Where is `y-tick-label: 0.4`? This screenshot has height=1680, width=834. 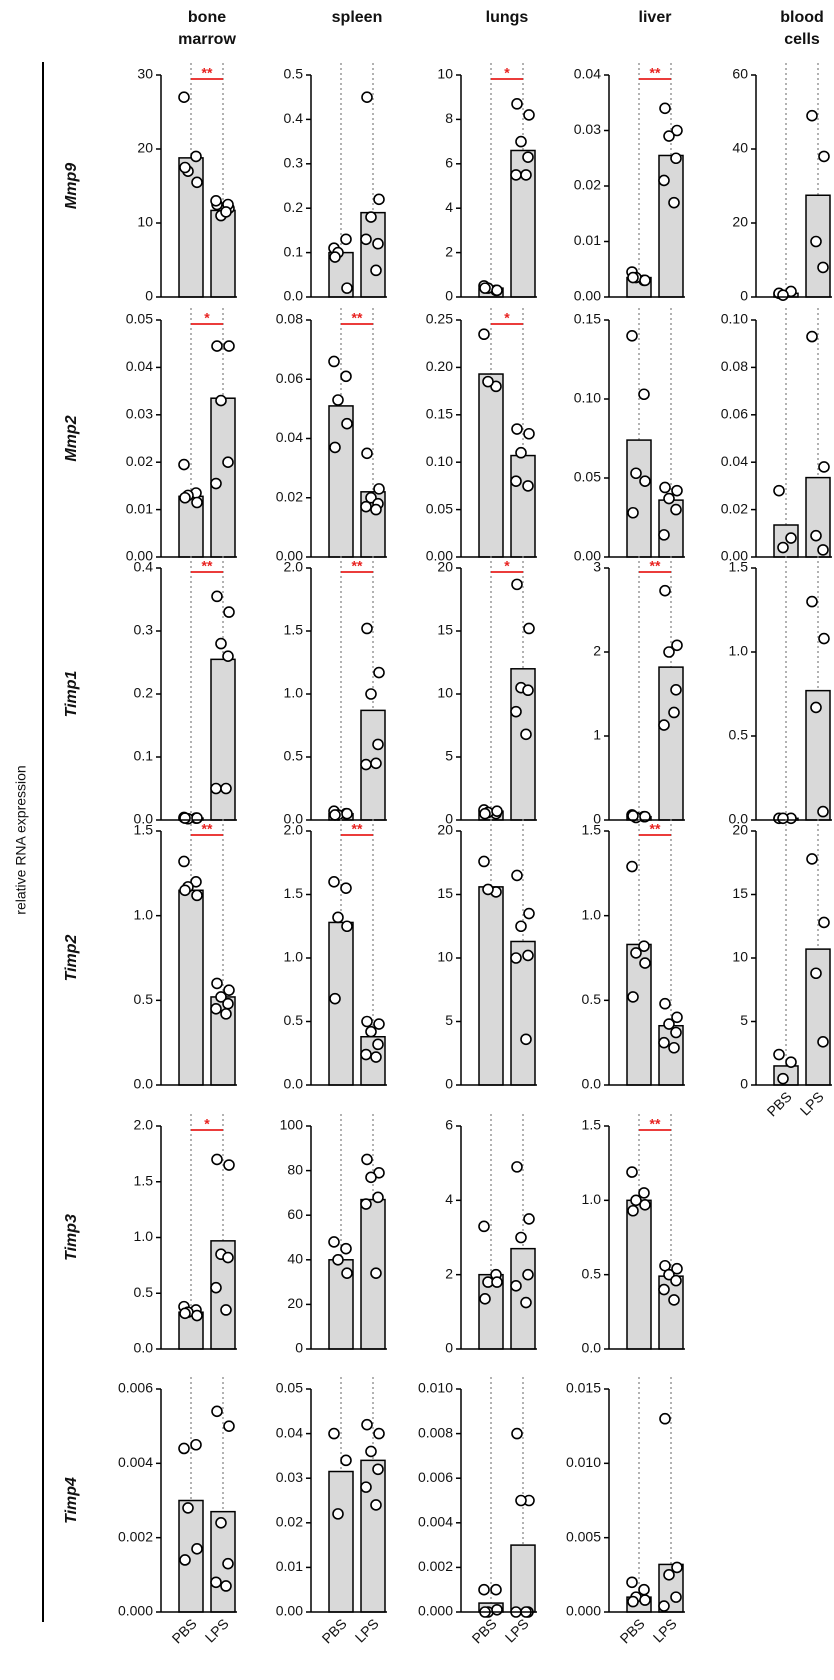 y-tick-label: 0.4 is located at coordinates (294, 118).